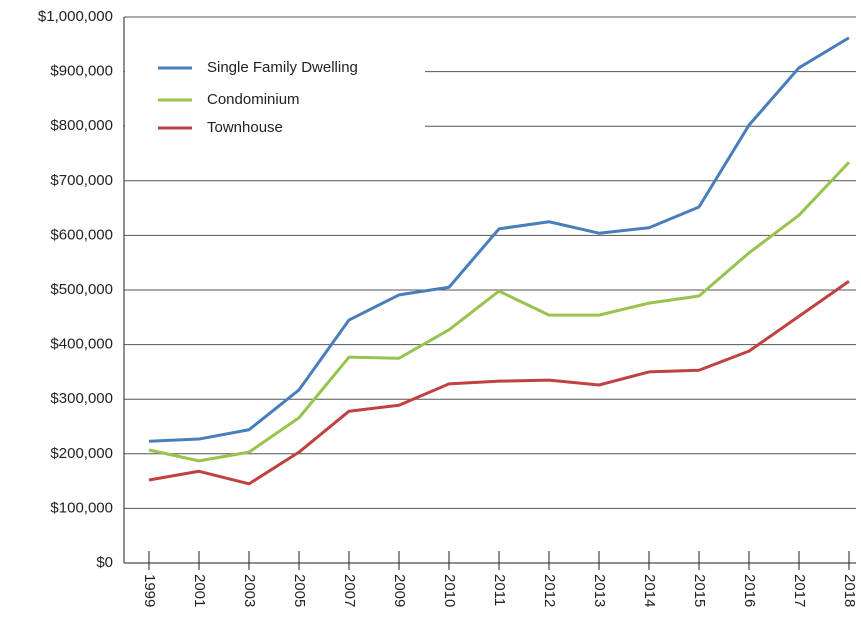 The width and height of the screenshot is (861, 618). What do you see at coordinates (81, 71) in the screenshot?
I see `y-tick-label: $900,000` at bounding box center [81, 71].